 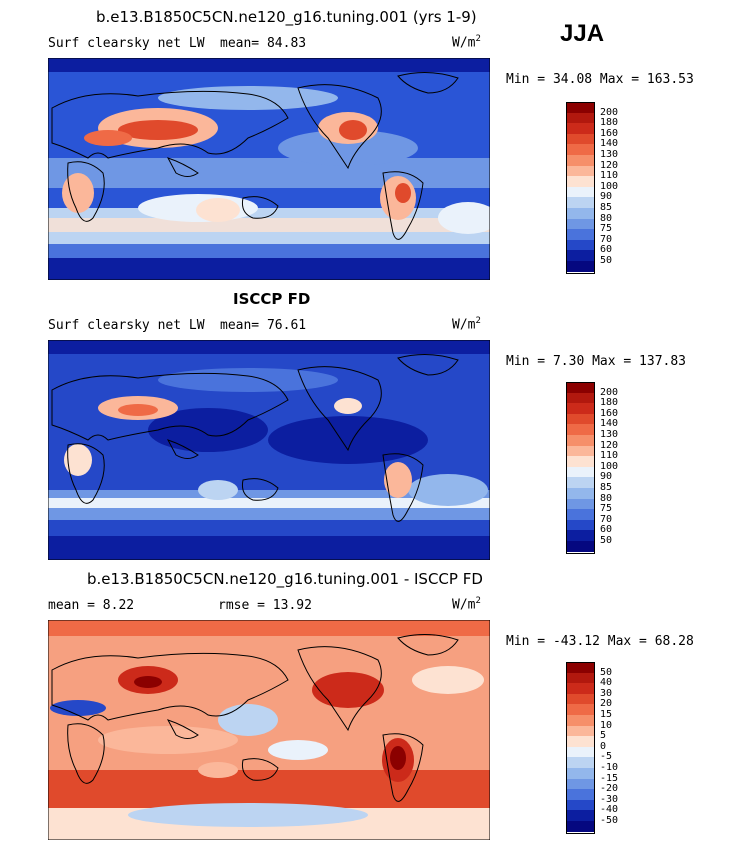 What do you see at coordinates (626, 748) in the screenshot?
I see `panel-3-colorbar: 50 40 30 20 15 10 5 0 -5 -10 -15 -20 -30 -40 -50` at bounding box center [626, 748].